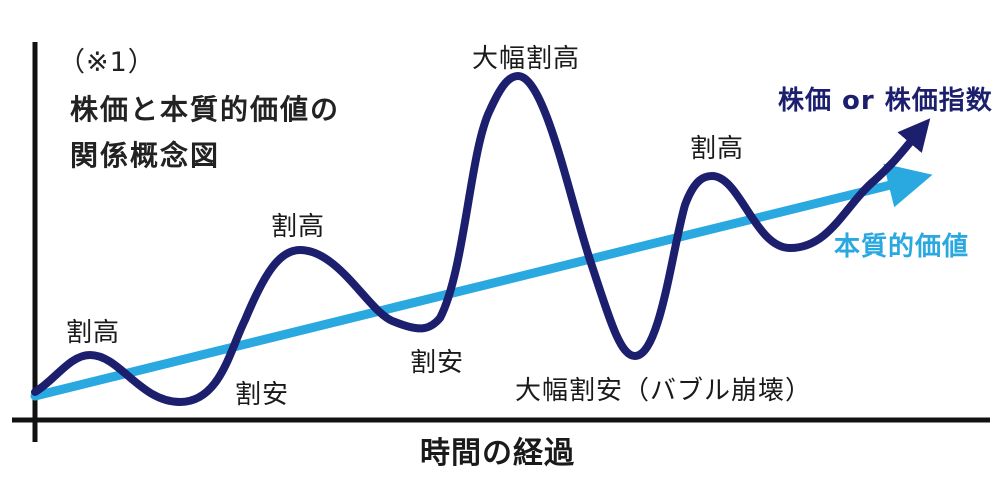 Image resolution: width=1000 pixels, height=490 pixels. Describe the element at coordinates (664, 391) in the screenshot. I see `annotation-greatly-undervalued: 大幅割安（バブル崩壊）` at that location.